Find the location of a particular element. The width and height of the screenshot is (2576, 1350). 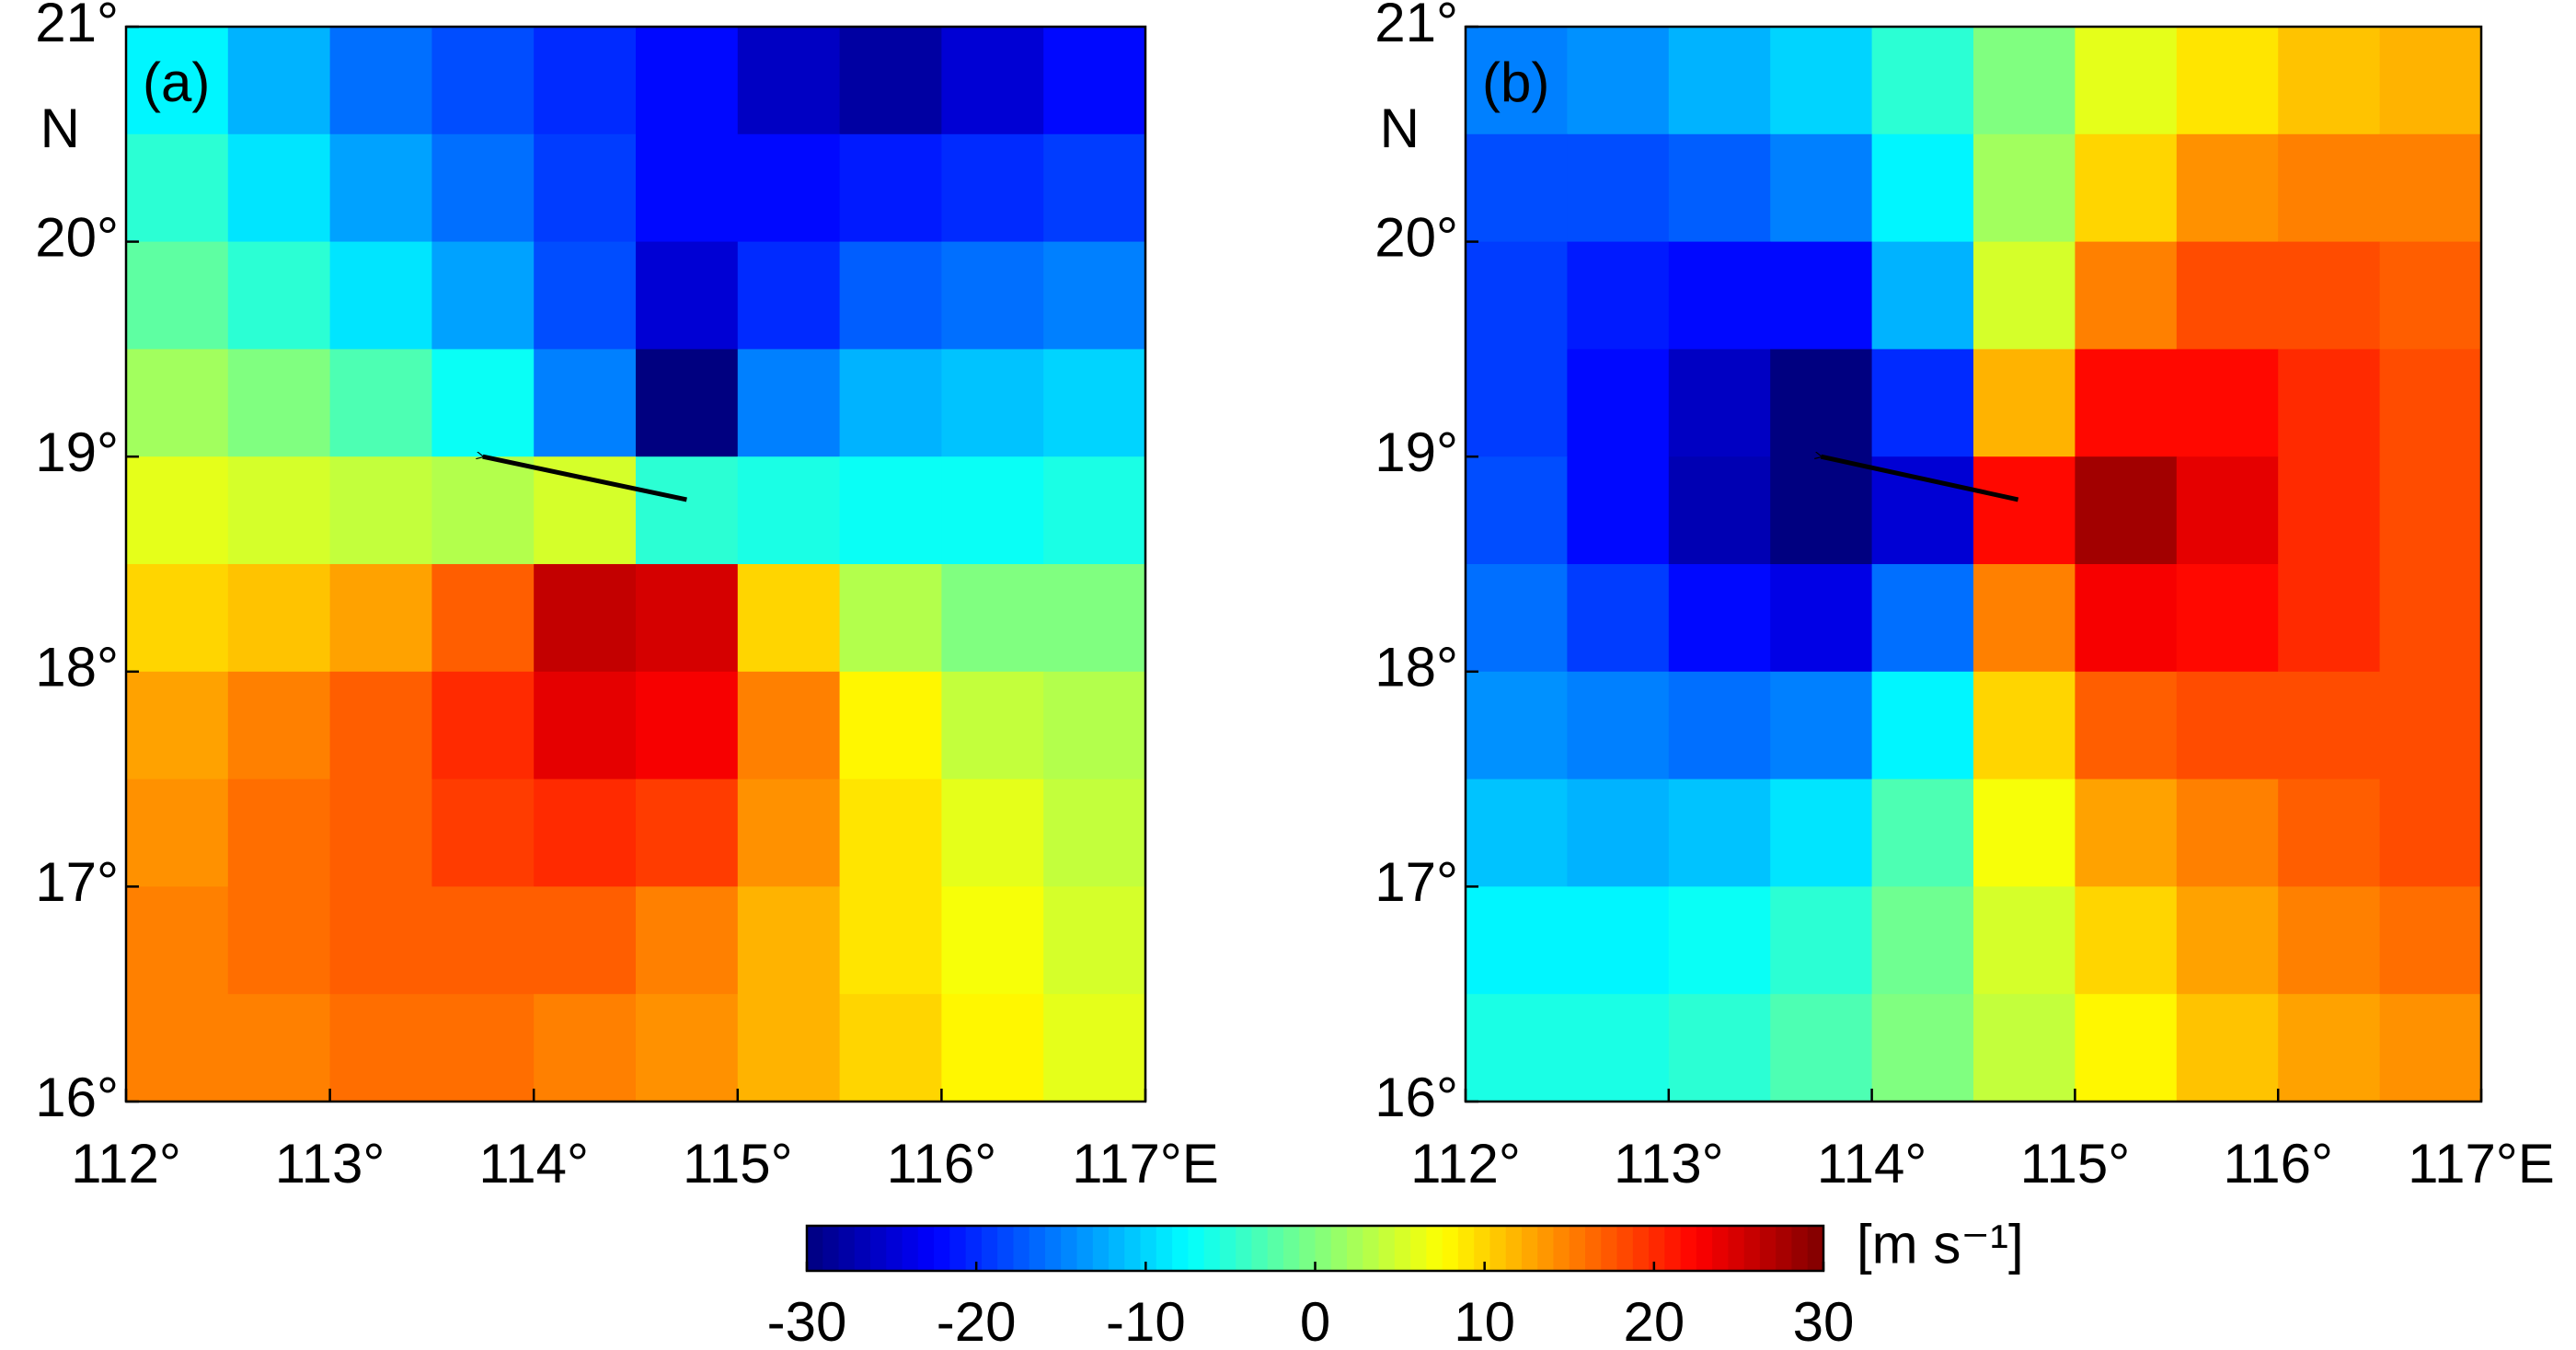

y-tick-label: 18° is located at coordinates (1416, 667).